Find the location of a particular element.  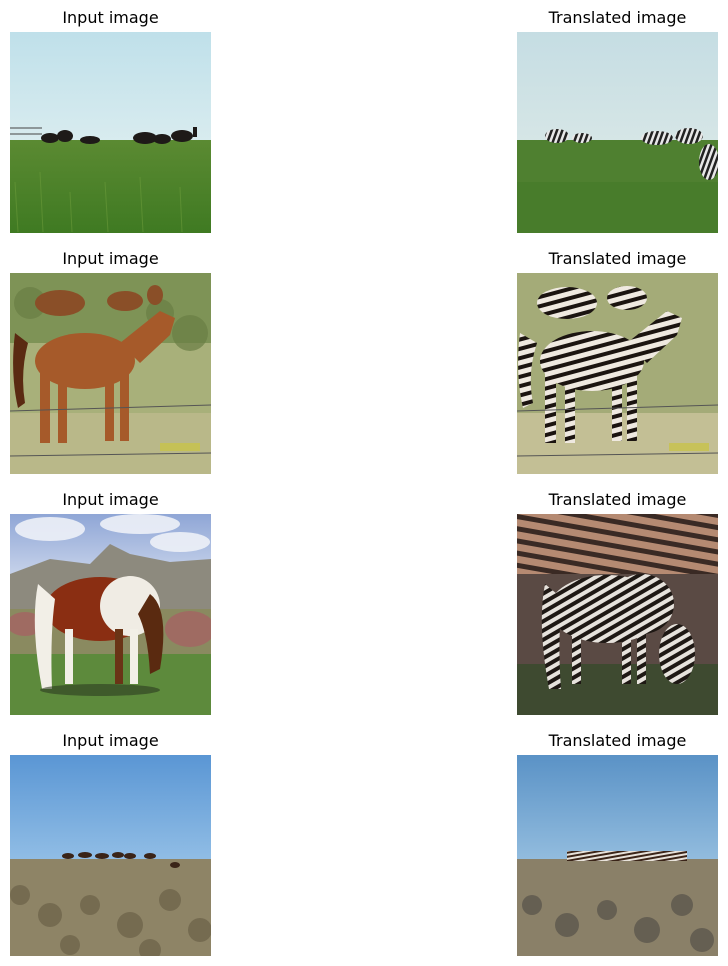

translated-panel-2: Translated image is located at coordinates (617, 361).